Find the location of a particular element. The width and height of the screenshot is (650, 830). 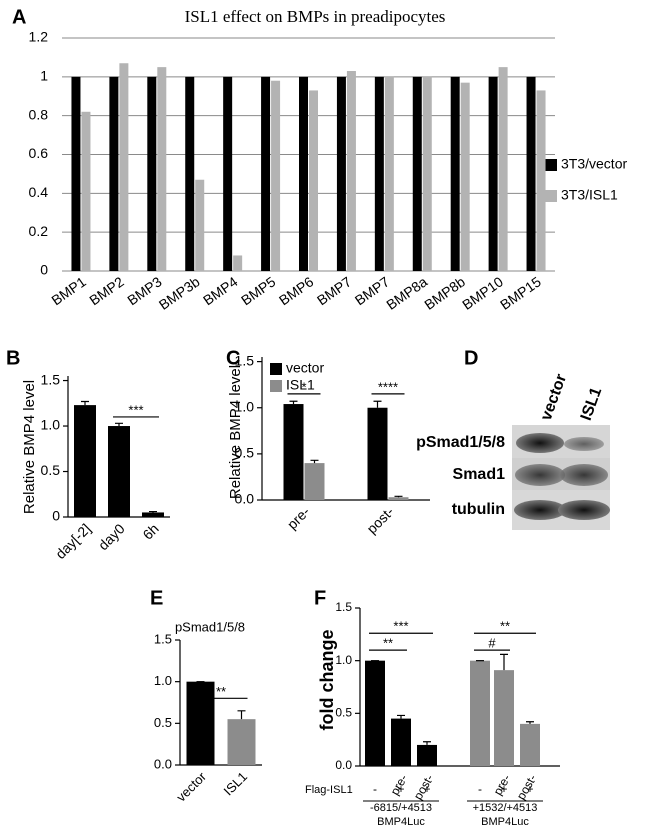

x-tick-label: day0 is located at coordinates (111, 536).